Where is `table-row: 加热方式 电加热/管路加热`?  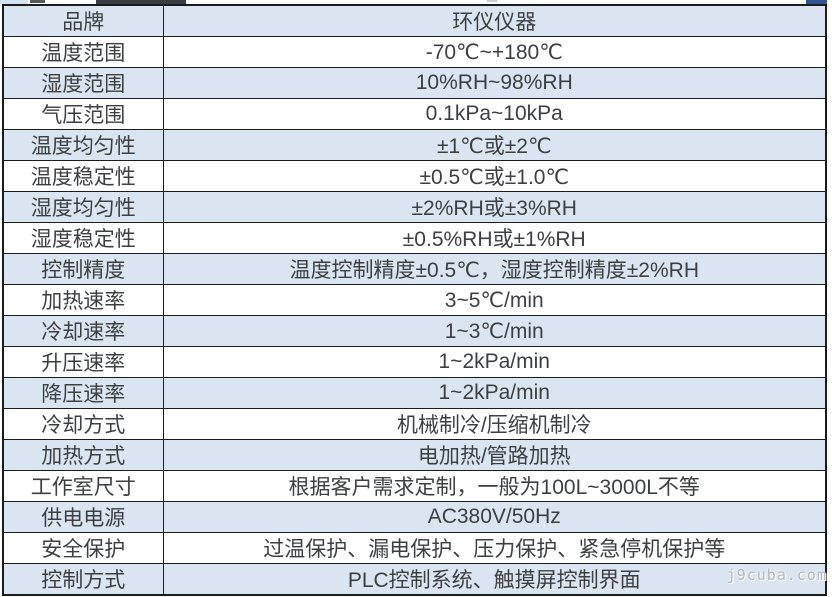 table-row: 加热方式 电加热/管路加热 is located at coordinates (414, 455).